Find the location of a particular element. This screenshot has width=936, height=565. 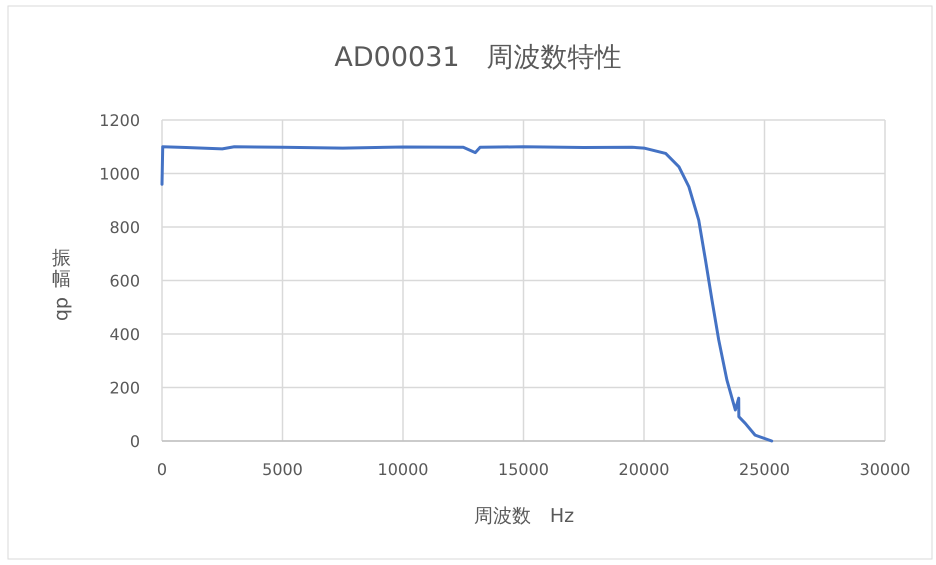

x-tick-label: 20000 is located at coordinates (644, 469).